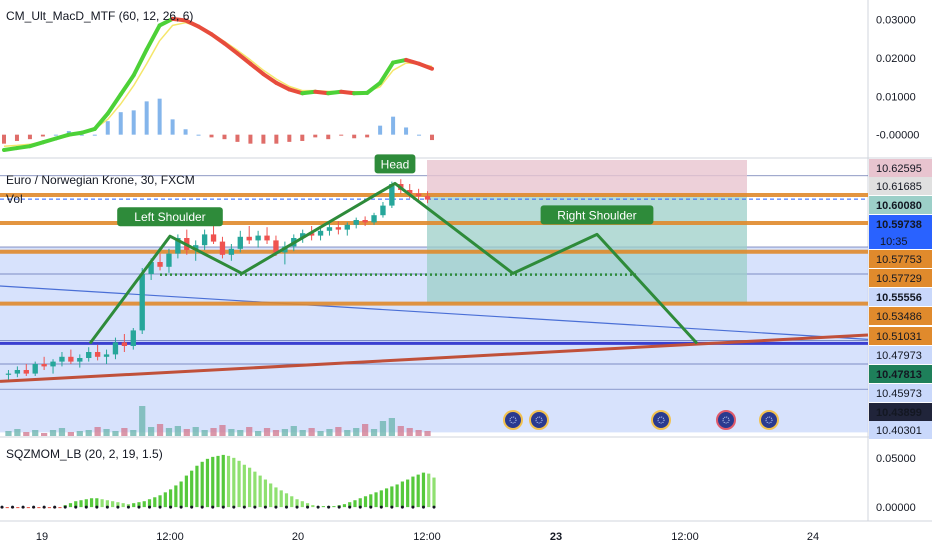  What do you see at coordinates (556, 537) in the screenshot?
I see `x-axis-label: 23` at bounding box center [556, 537].